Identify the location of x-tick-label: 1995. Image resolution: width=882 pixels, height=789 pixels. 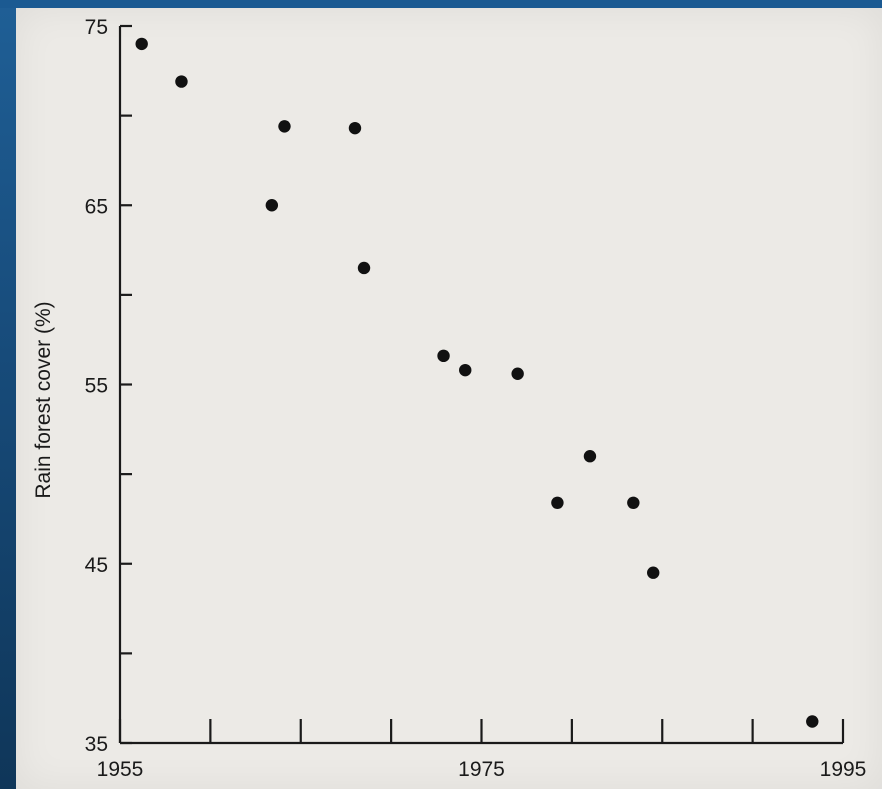
(843, 769).